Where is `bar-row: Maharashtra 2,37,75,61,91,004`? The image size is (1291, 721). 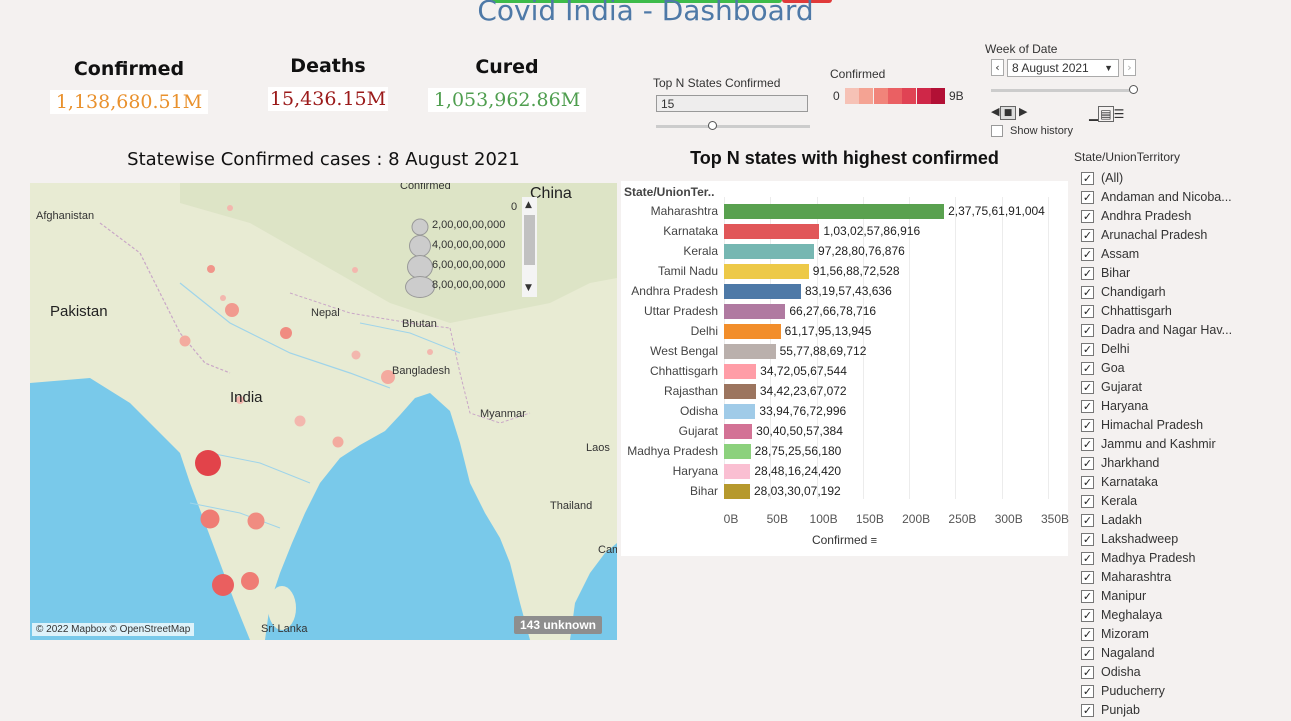 bar-row: Maharashtra 2,37,75,61,91,004 is located at coordinates (844, 211).